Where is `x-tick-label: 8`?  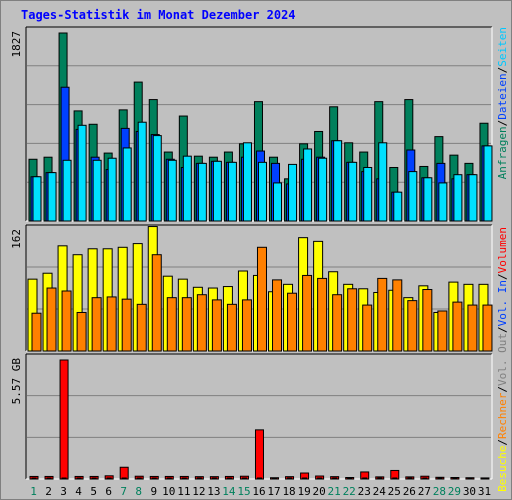 x-tick-label: 8 is located at coordinates (138, 491).